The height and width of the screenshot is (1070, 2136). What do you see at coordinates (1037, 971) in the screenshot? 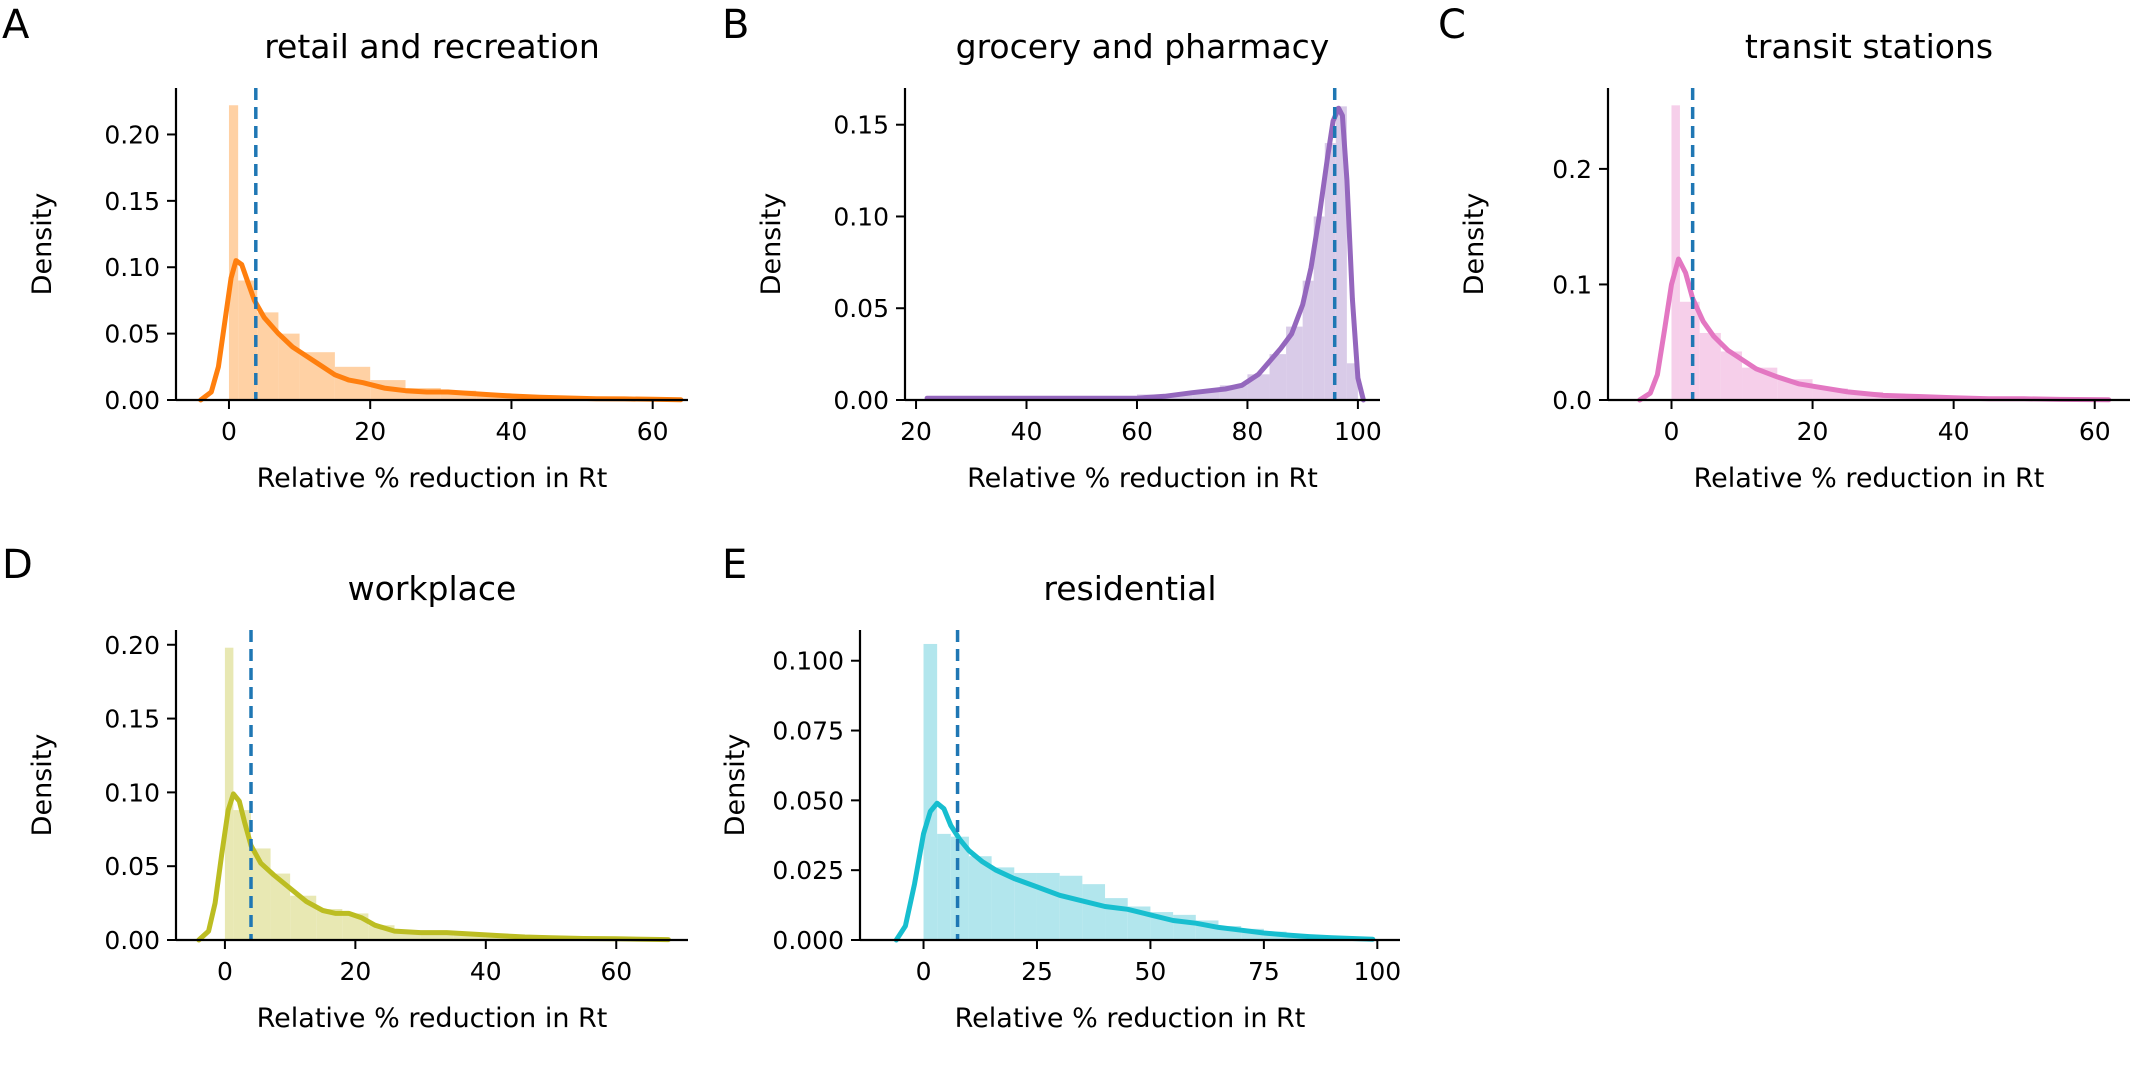
I see `x-tick-label: 25` at bounding box center [1037, 971].